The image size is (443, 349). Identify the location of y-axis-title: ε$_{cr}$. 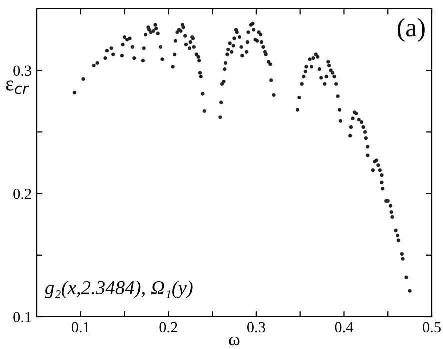
(18, 87).